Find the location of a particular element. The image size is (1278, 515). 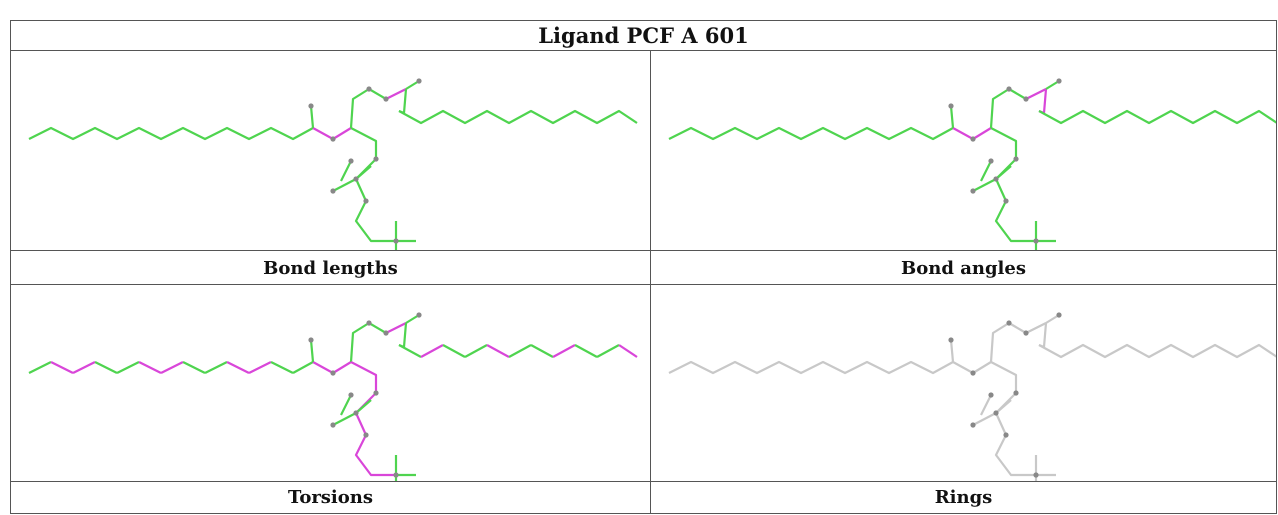

table-title: Ligand PCF A 601 is located at coordinates (643, 36).